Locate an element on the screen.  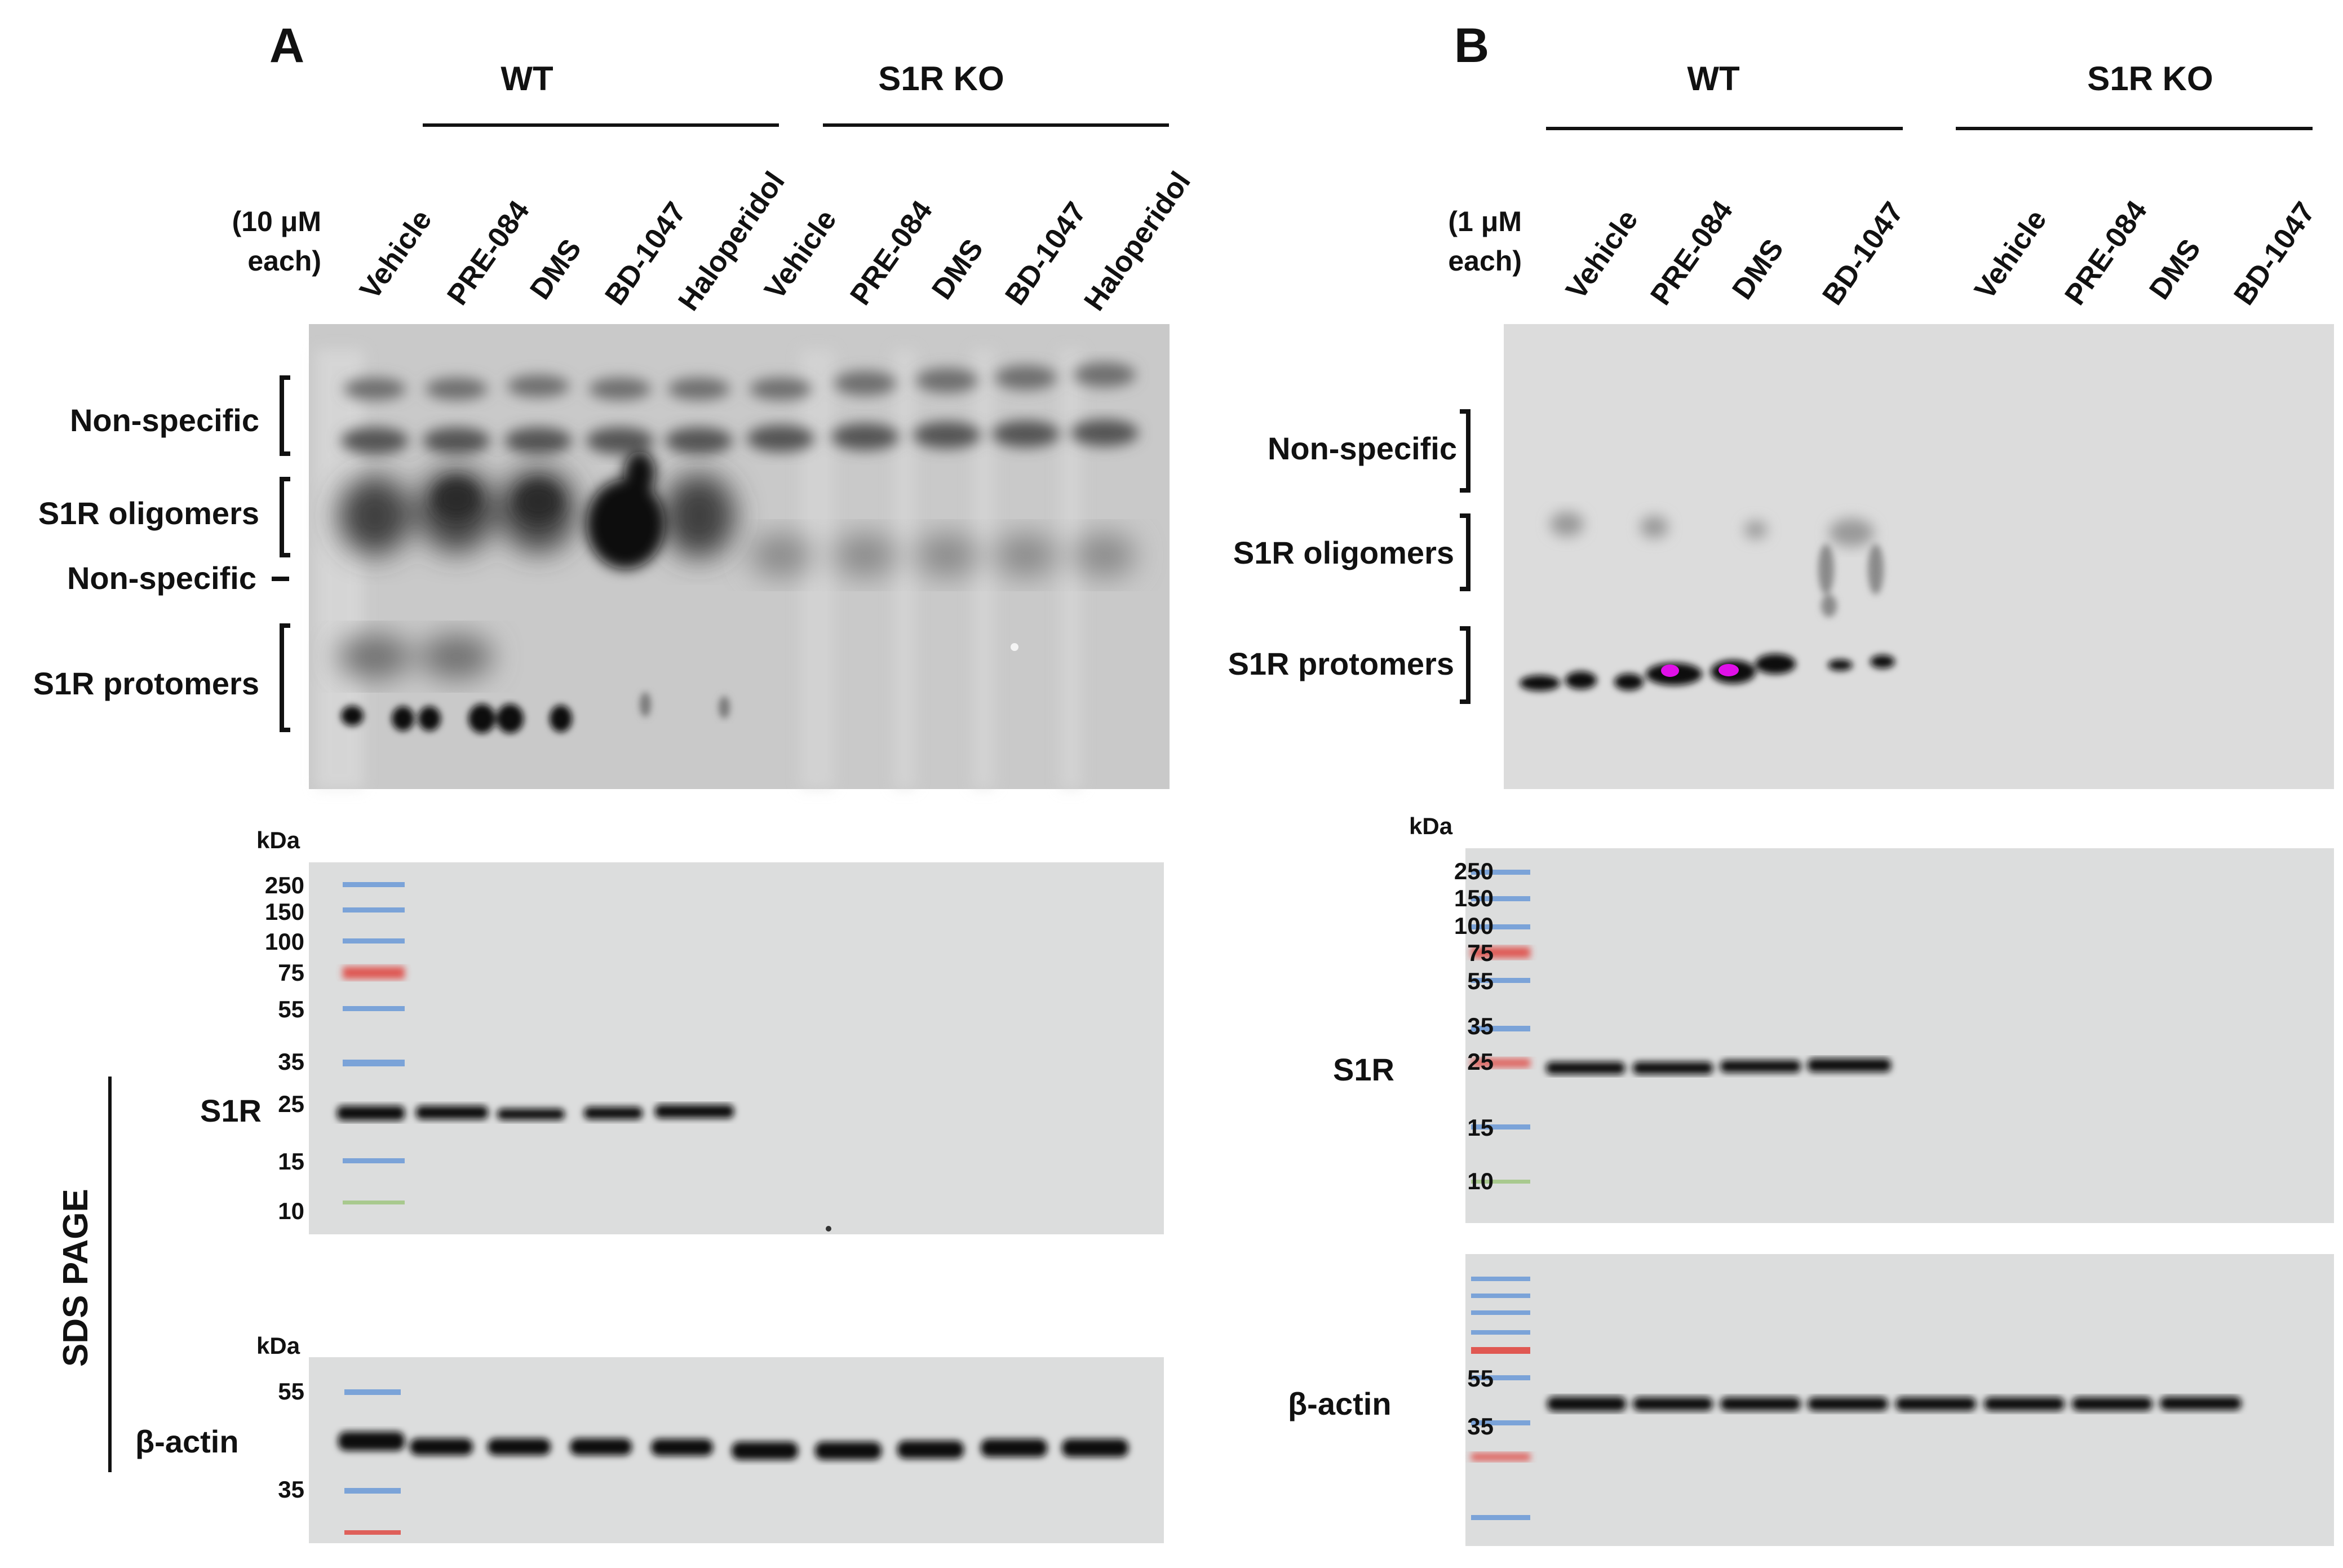
panel-b-actin-label: β-actin is located at coordinates (1340, 1404).